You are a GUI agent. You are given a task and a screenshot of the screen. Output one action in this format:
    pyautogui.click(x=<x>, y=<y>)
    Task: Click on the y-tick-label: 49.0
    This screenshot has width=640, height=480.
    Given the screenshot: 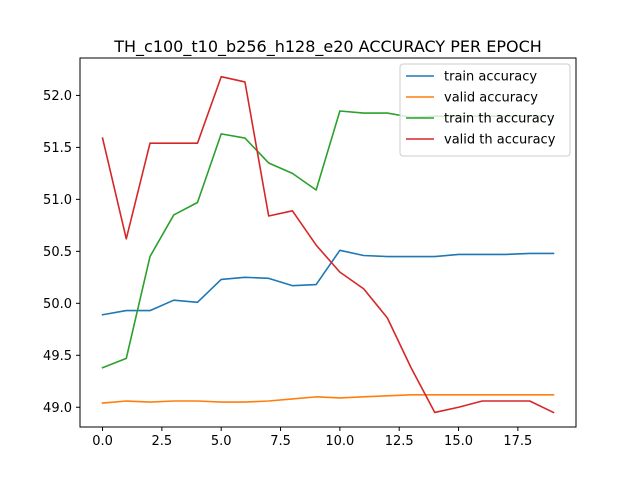 What is the action you would take?
    pyautogui.click(x=57, y=408)
    